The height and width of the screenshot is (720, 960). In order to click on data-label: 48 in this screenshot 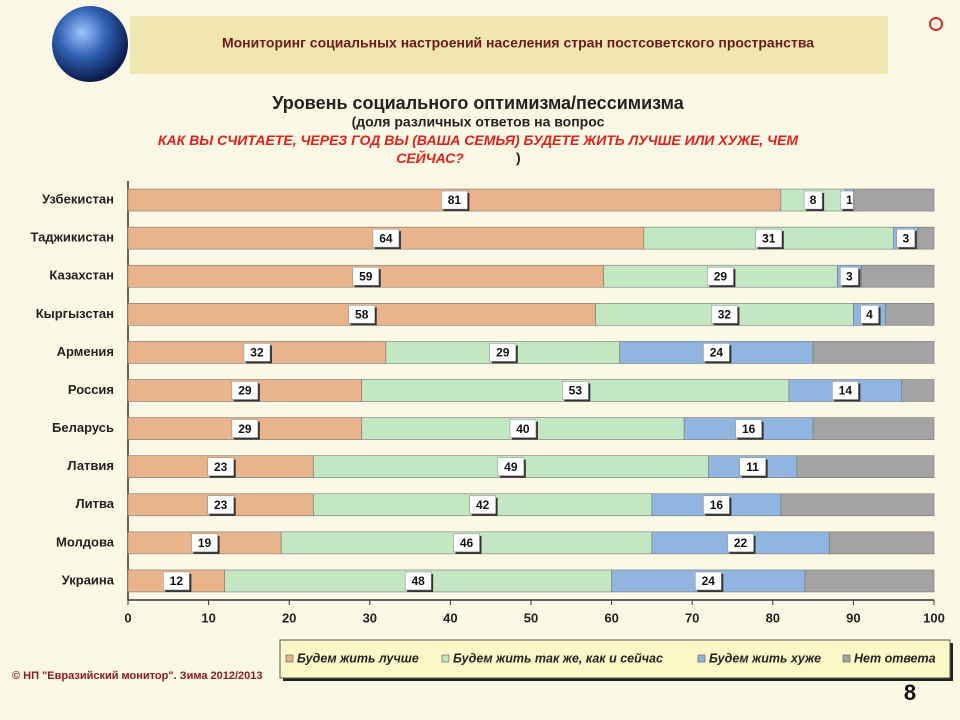, I will do `click(418, 581)`.